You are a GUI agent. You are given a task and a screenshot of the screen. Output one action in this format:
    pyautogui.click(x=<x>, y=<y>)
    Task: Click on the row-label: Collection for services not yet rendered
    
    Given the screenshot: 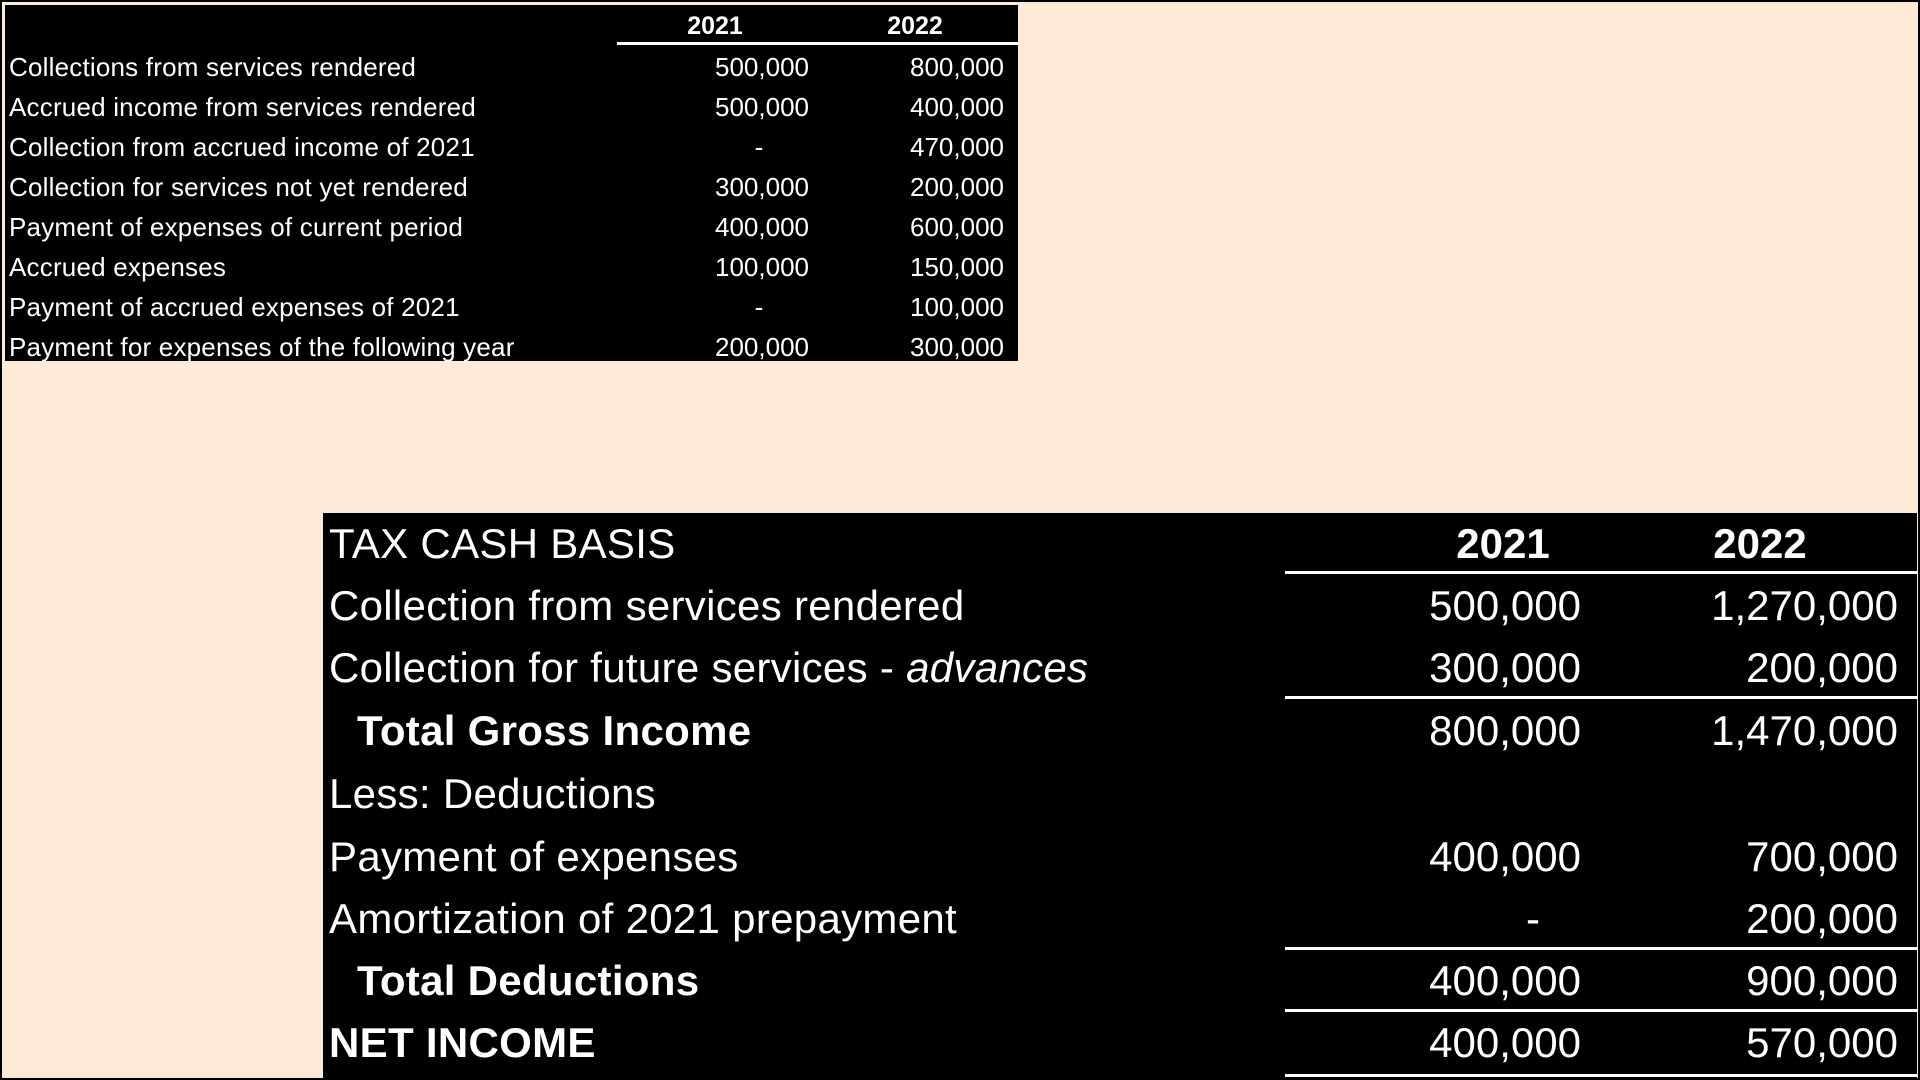 What is the action you would take?
    pyautogui.click(x=238, y=187)
    